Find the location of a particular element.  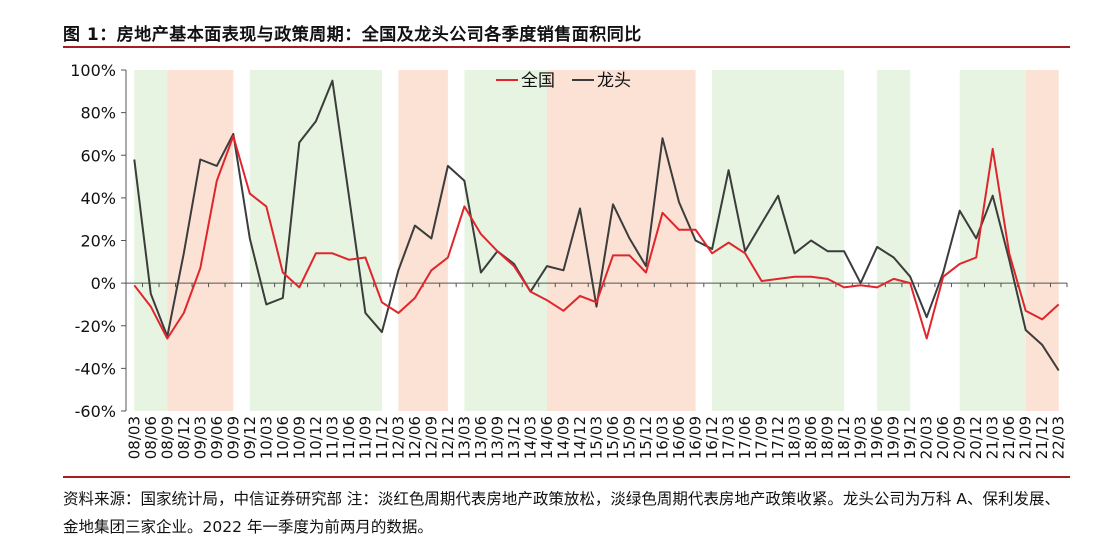

x-tick-label: 11/06 is located at coordinates (349, 437).